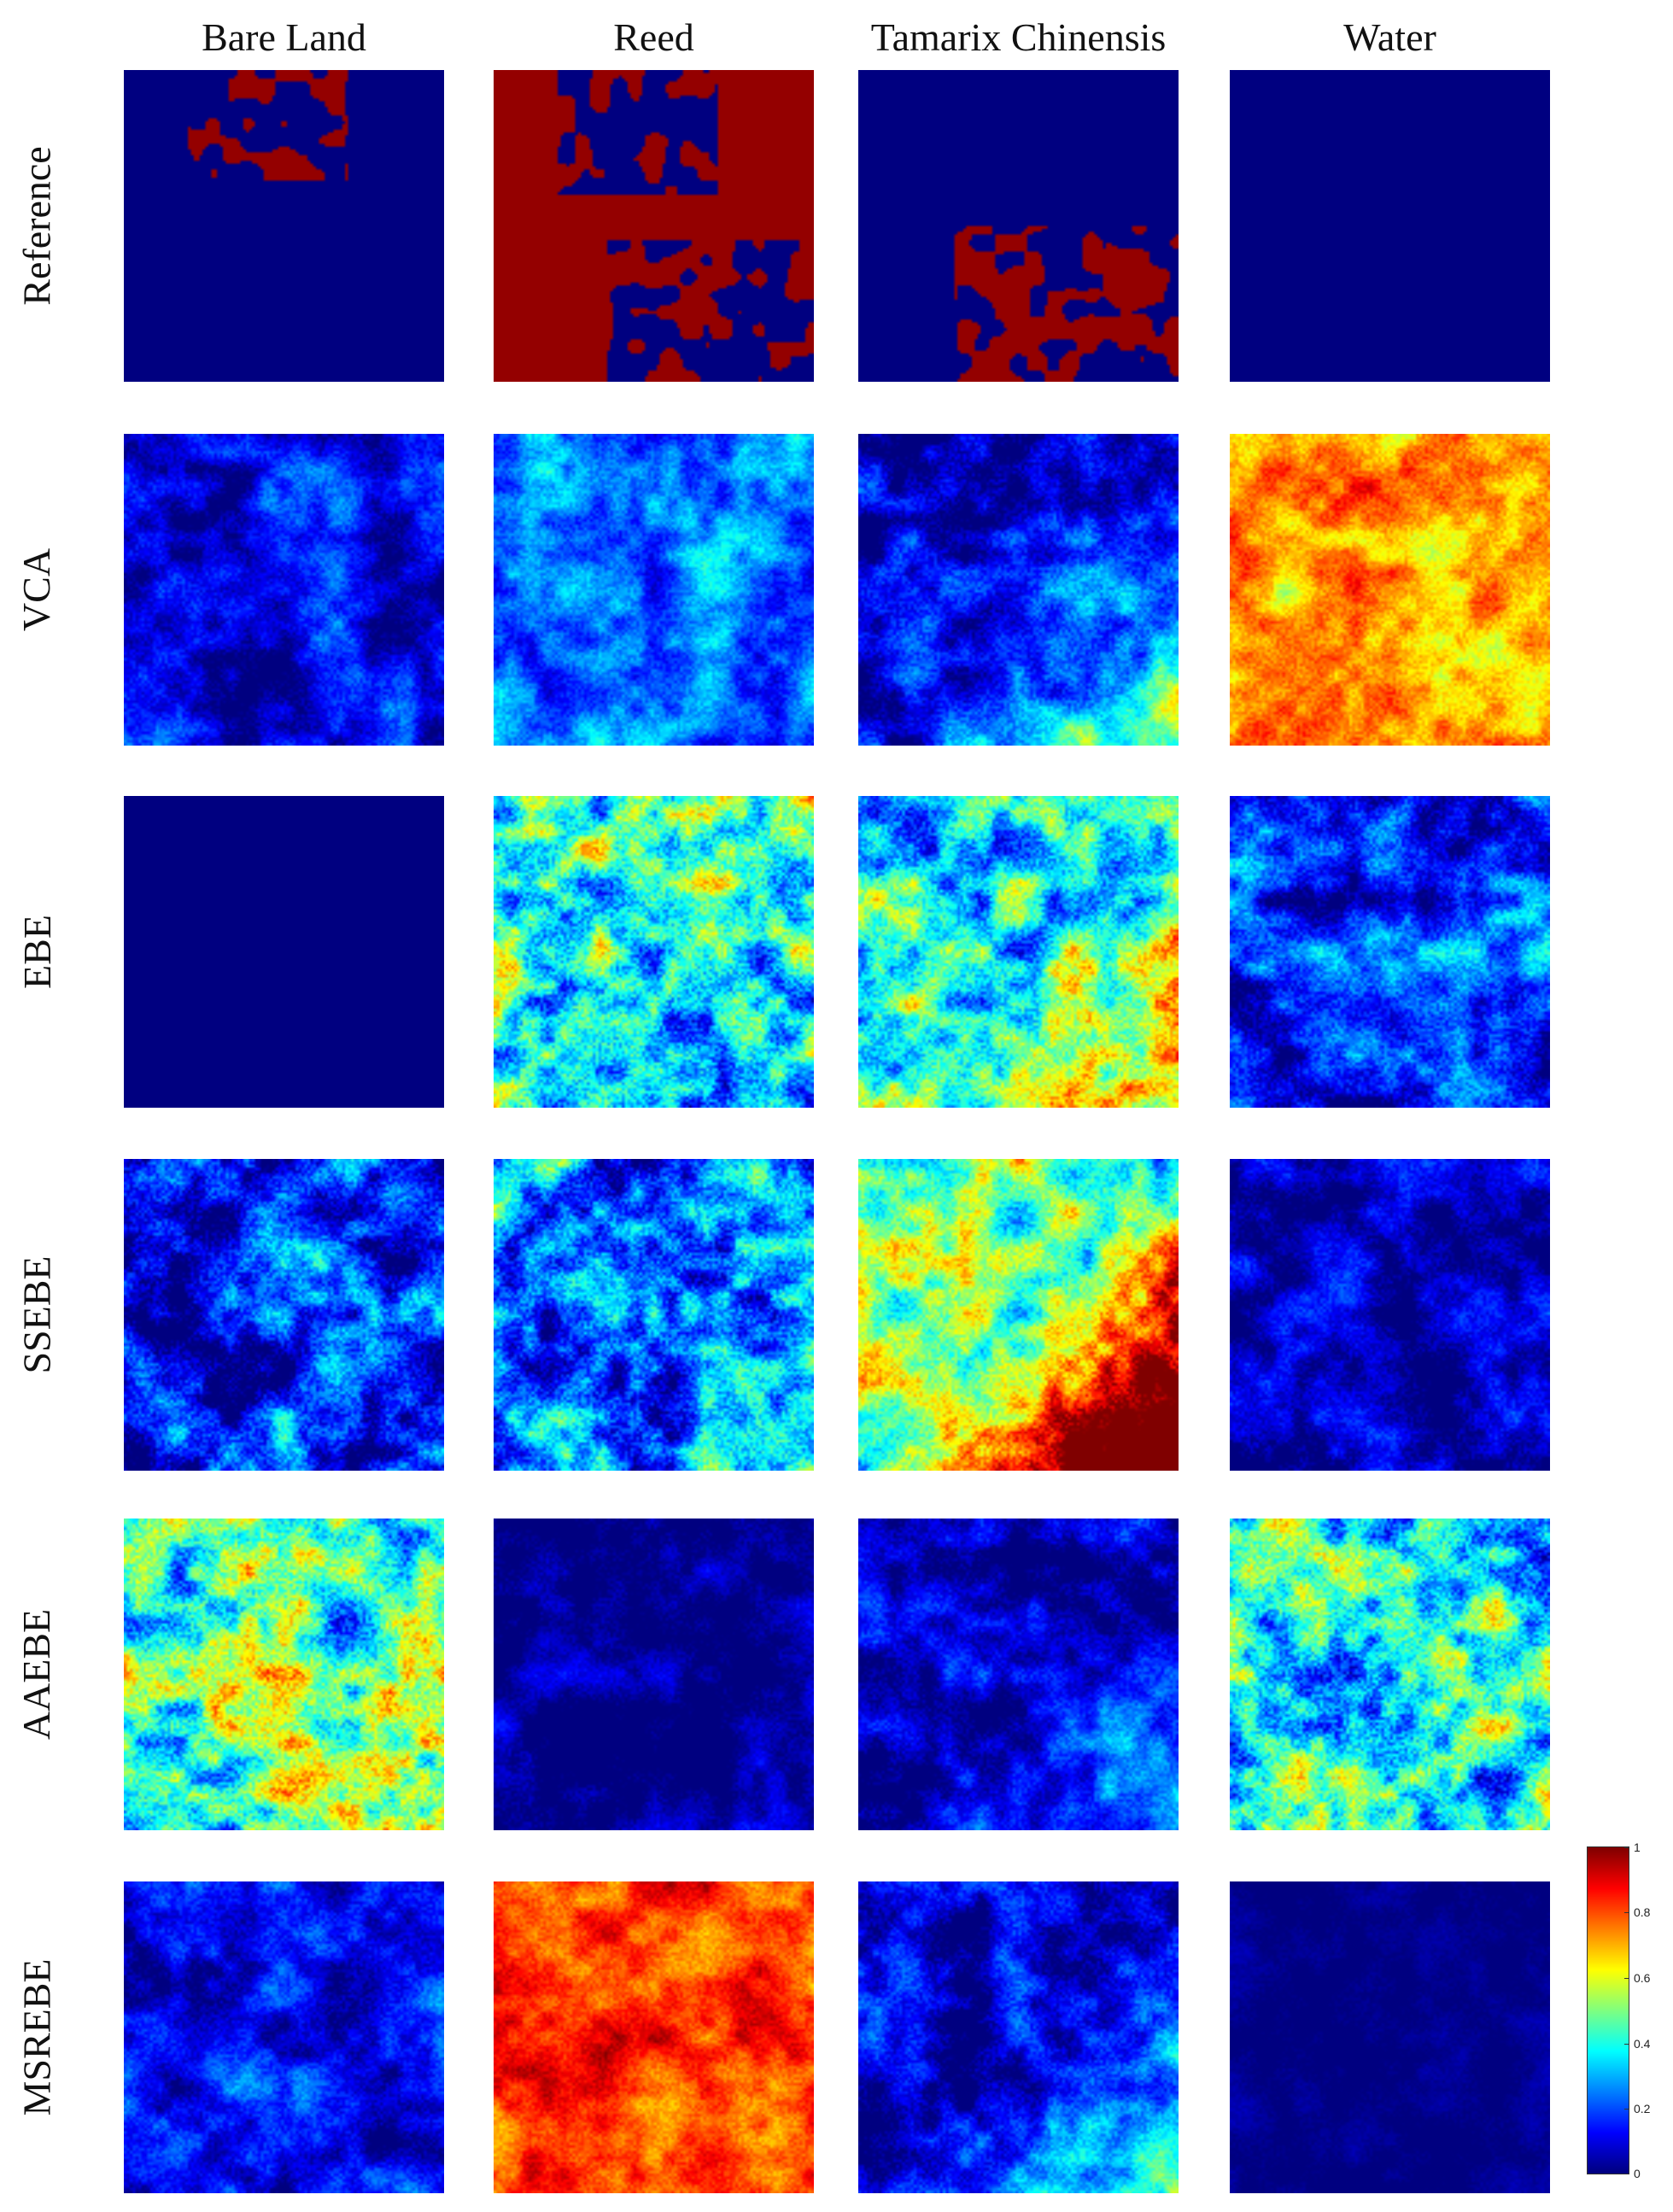 The width and height of the screenshot is (1673, 2212). What do you see at coordinates (654, 1674) in the screenshot?
I see `abundance-map-aaebe-reed` at bounding box center [654, 1674].